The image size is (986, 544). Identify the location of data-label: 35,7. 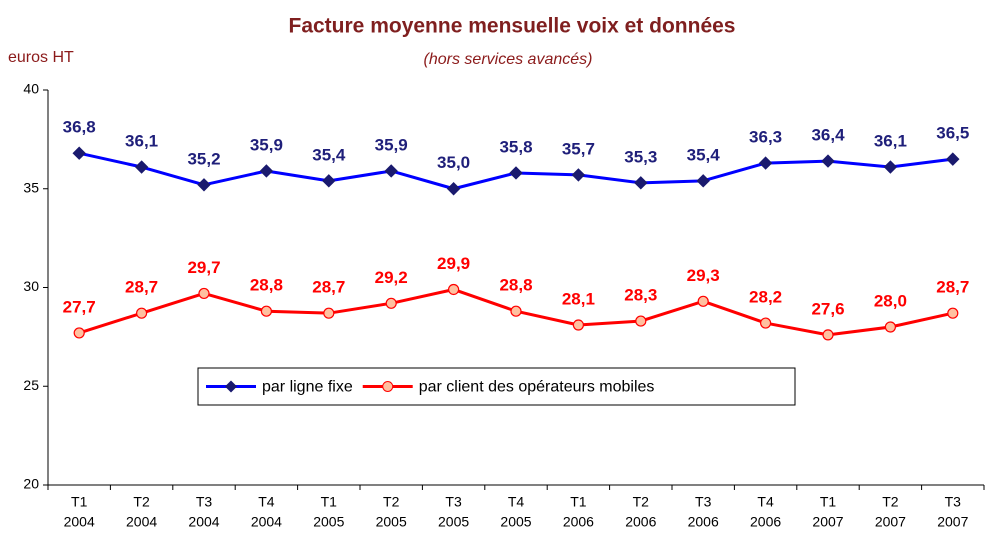
(578, 148).